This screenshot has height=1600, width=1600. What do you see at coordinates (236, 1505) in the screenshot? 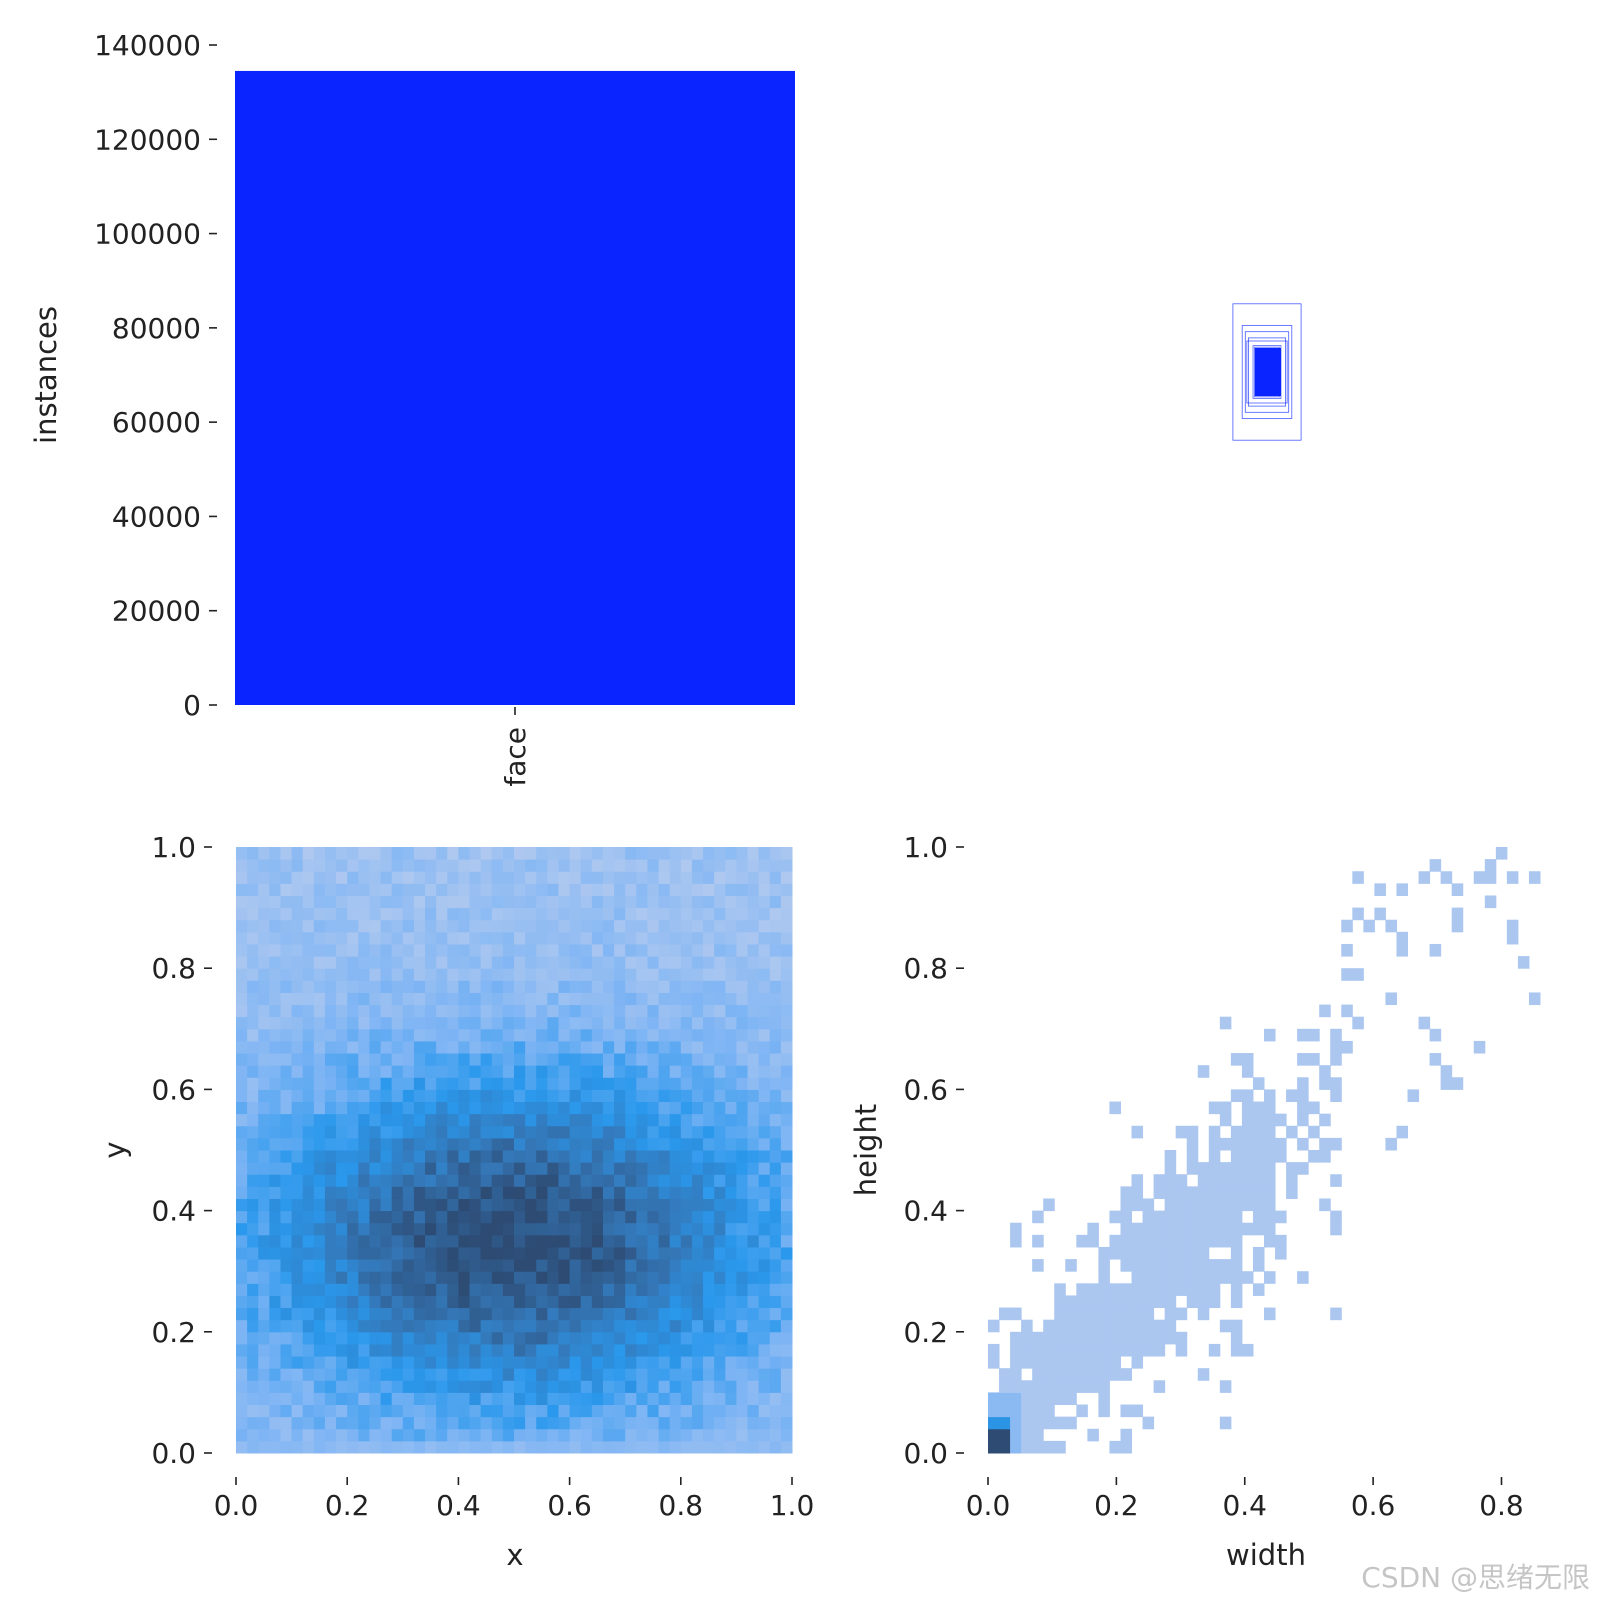
I see `x-tick-label: 0.0` at bounding box center [236, 1505].